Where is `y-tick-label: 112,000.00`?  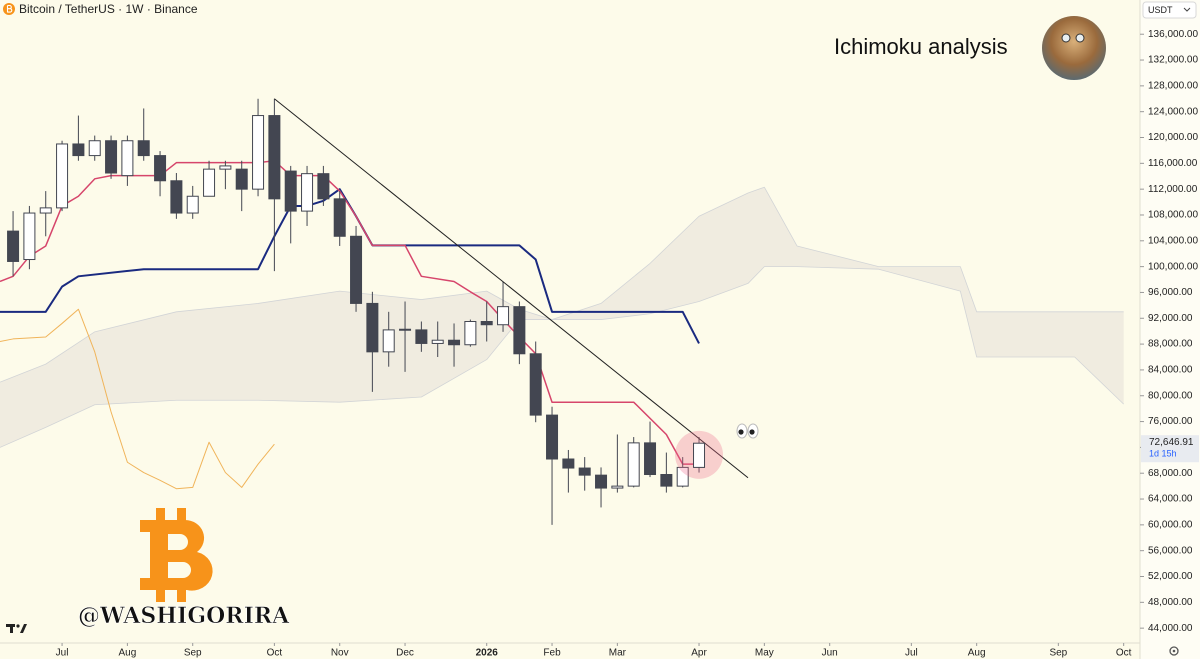 y-tick-label: 112,000.00 is located at coordinates (1173, 189).